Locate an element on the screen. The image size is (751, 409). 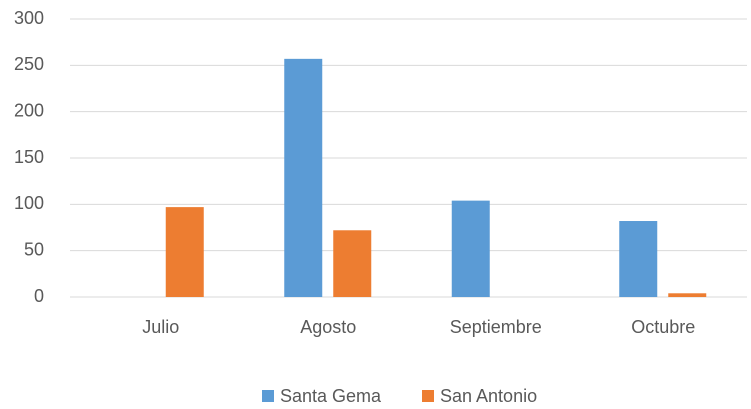
y-tick-label: 50 is located at coordinates (34, 249).